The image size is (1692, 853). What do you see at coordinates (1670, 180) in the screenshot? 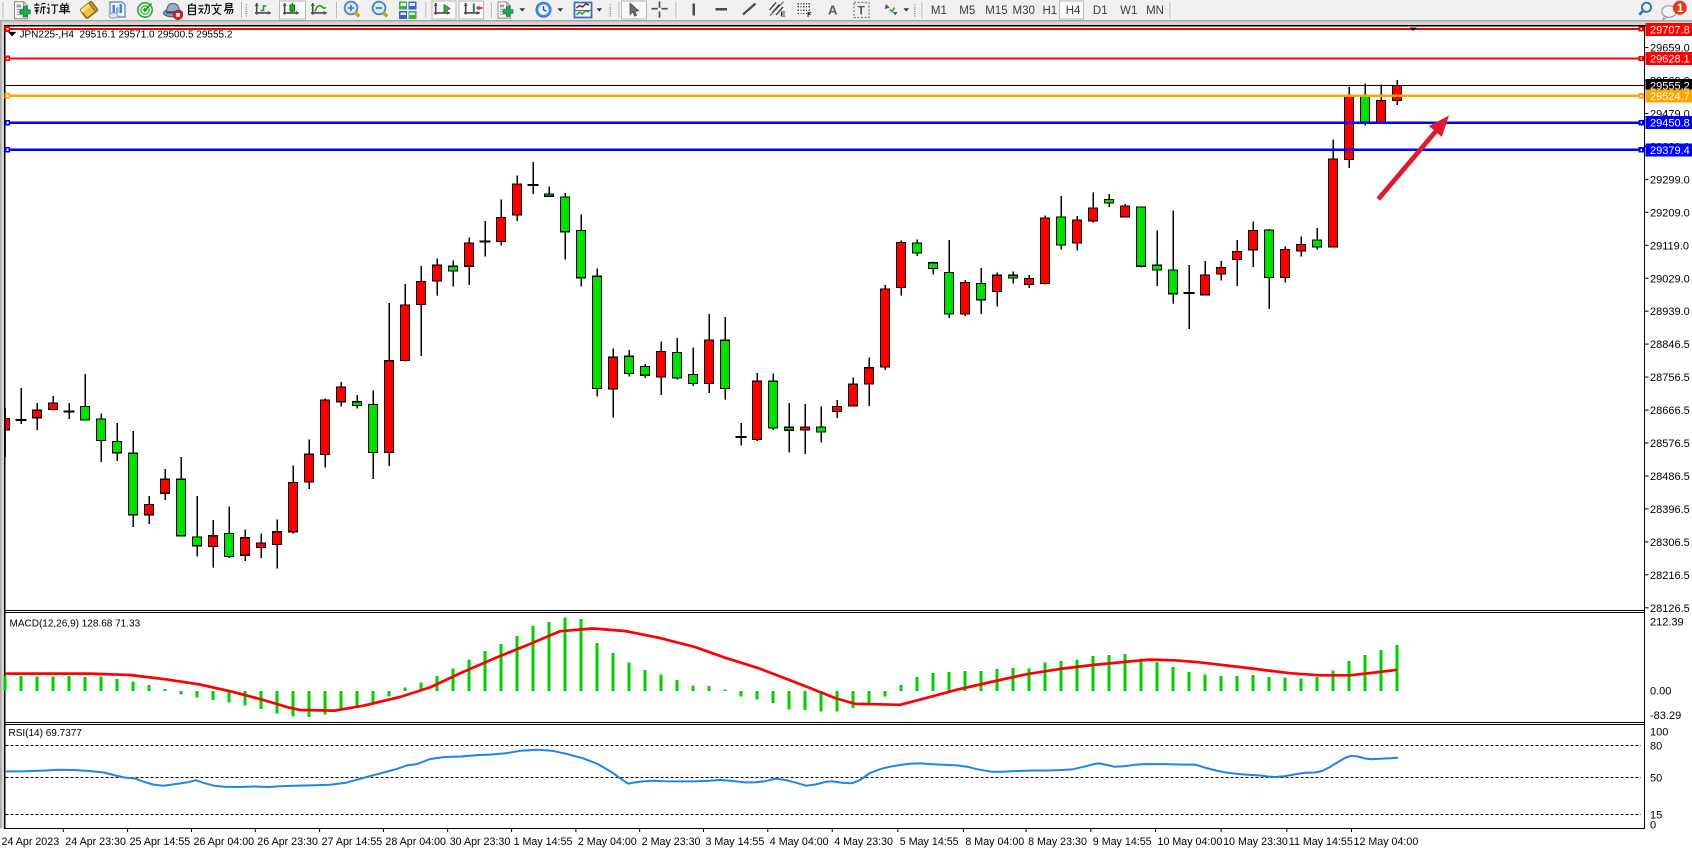
I see `svg-text: 29299.0` at bounding box center [1670, 180].